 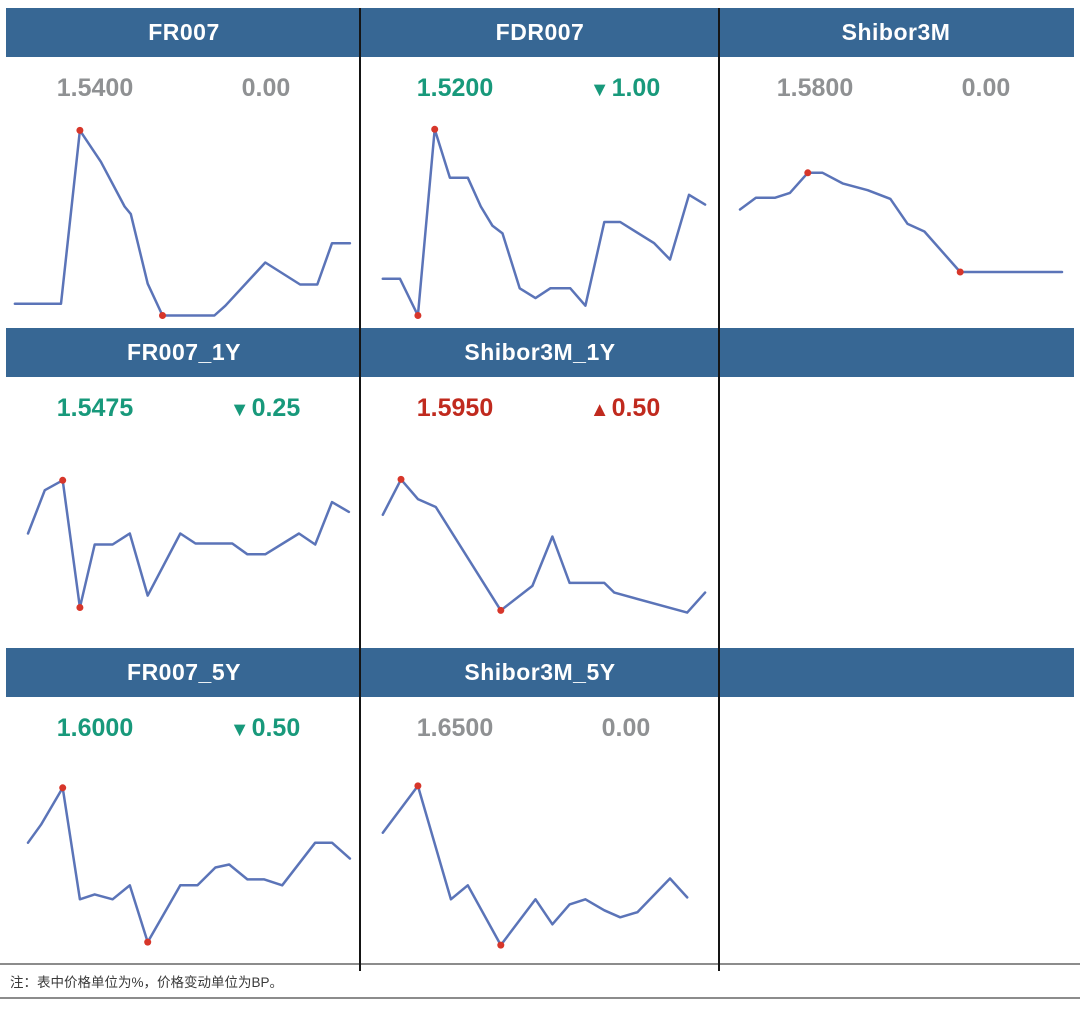 What do you see at coordinates (540, 998) in the screenshot?
I see `footnote-bottom-rule` at bounding box center [540, 998].